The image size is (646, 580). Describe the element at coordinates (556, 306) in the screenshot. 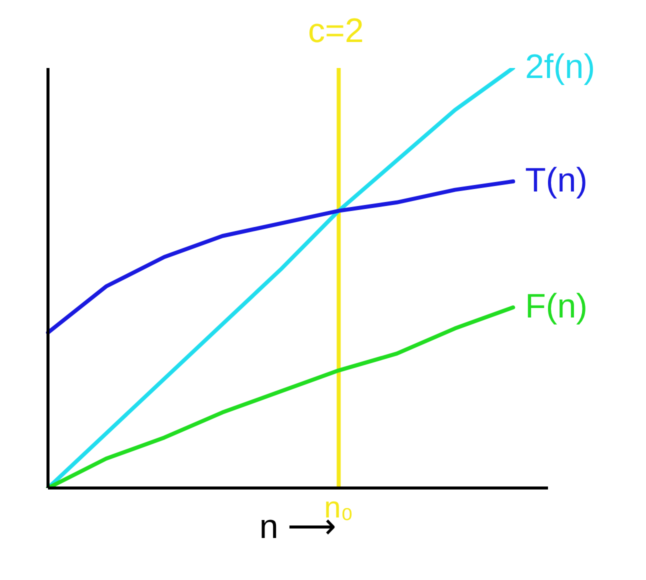

I see `series-label: F(n)` at that location.